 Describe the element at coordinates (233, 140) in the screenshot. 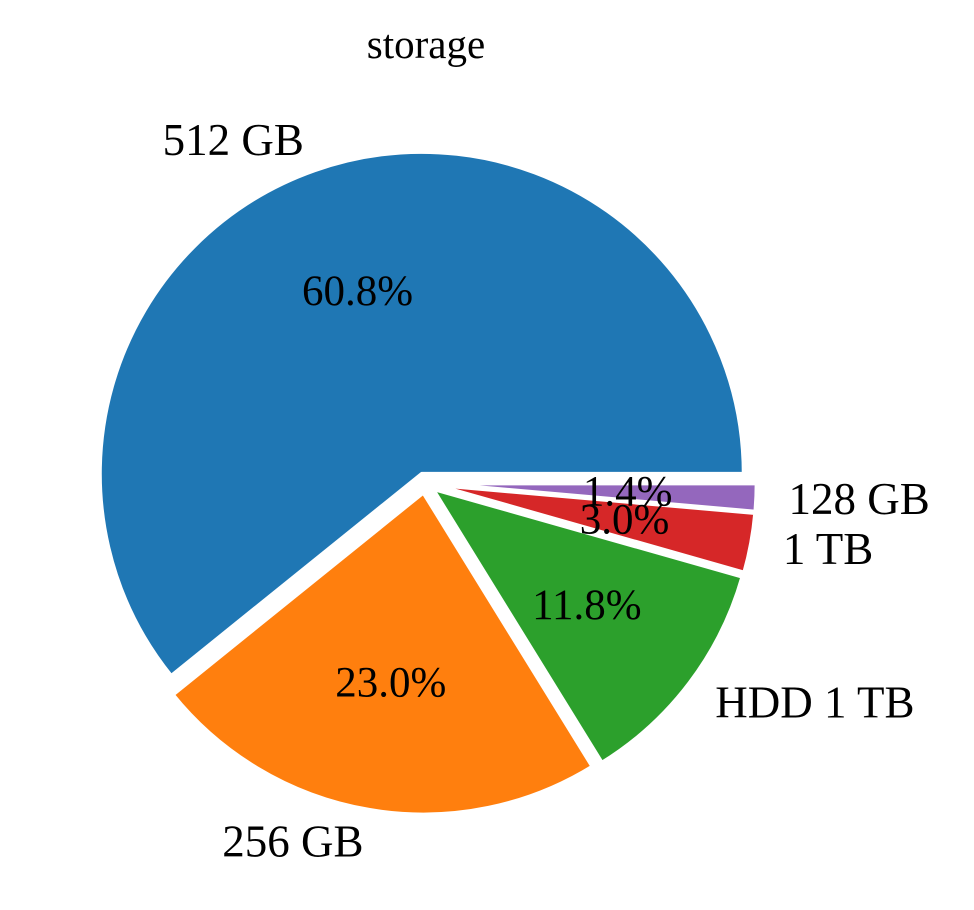

I see `slice-label-512-gb: 512 GB` at that location.